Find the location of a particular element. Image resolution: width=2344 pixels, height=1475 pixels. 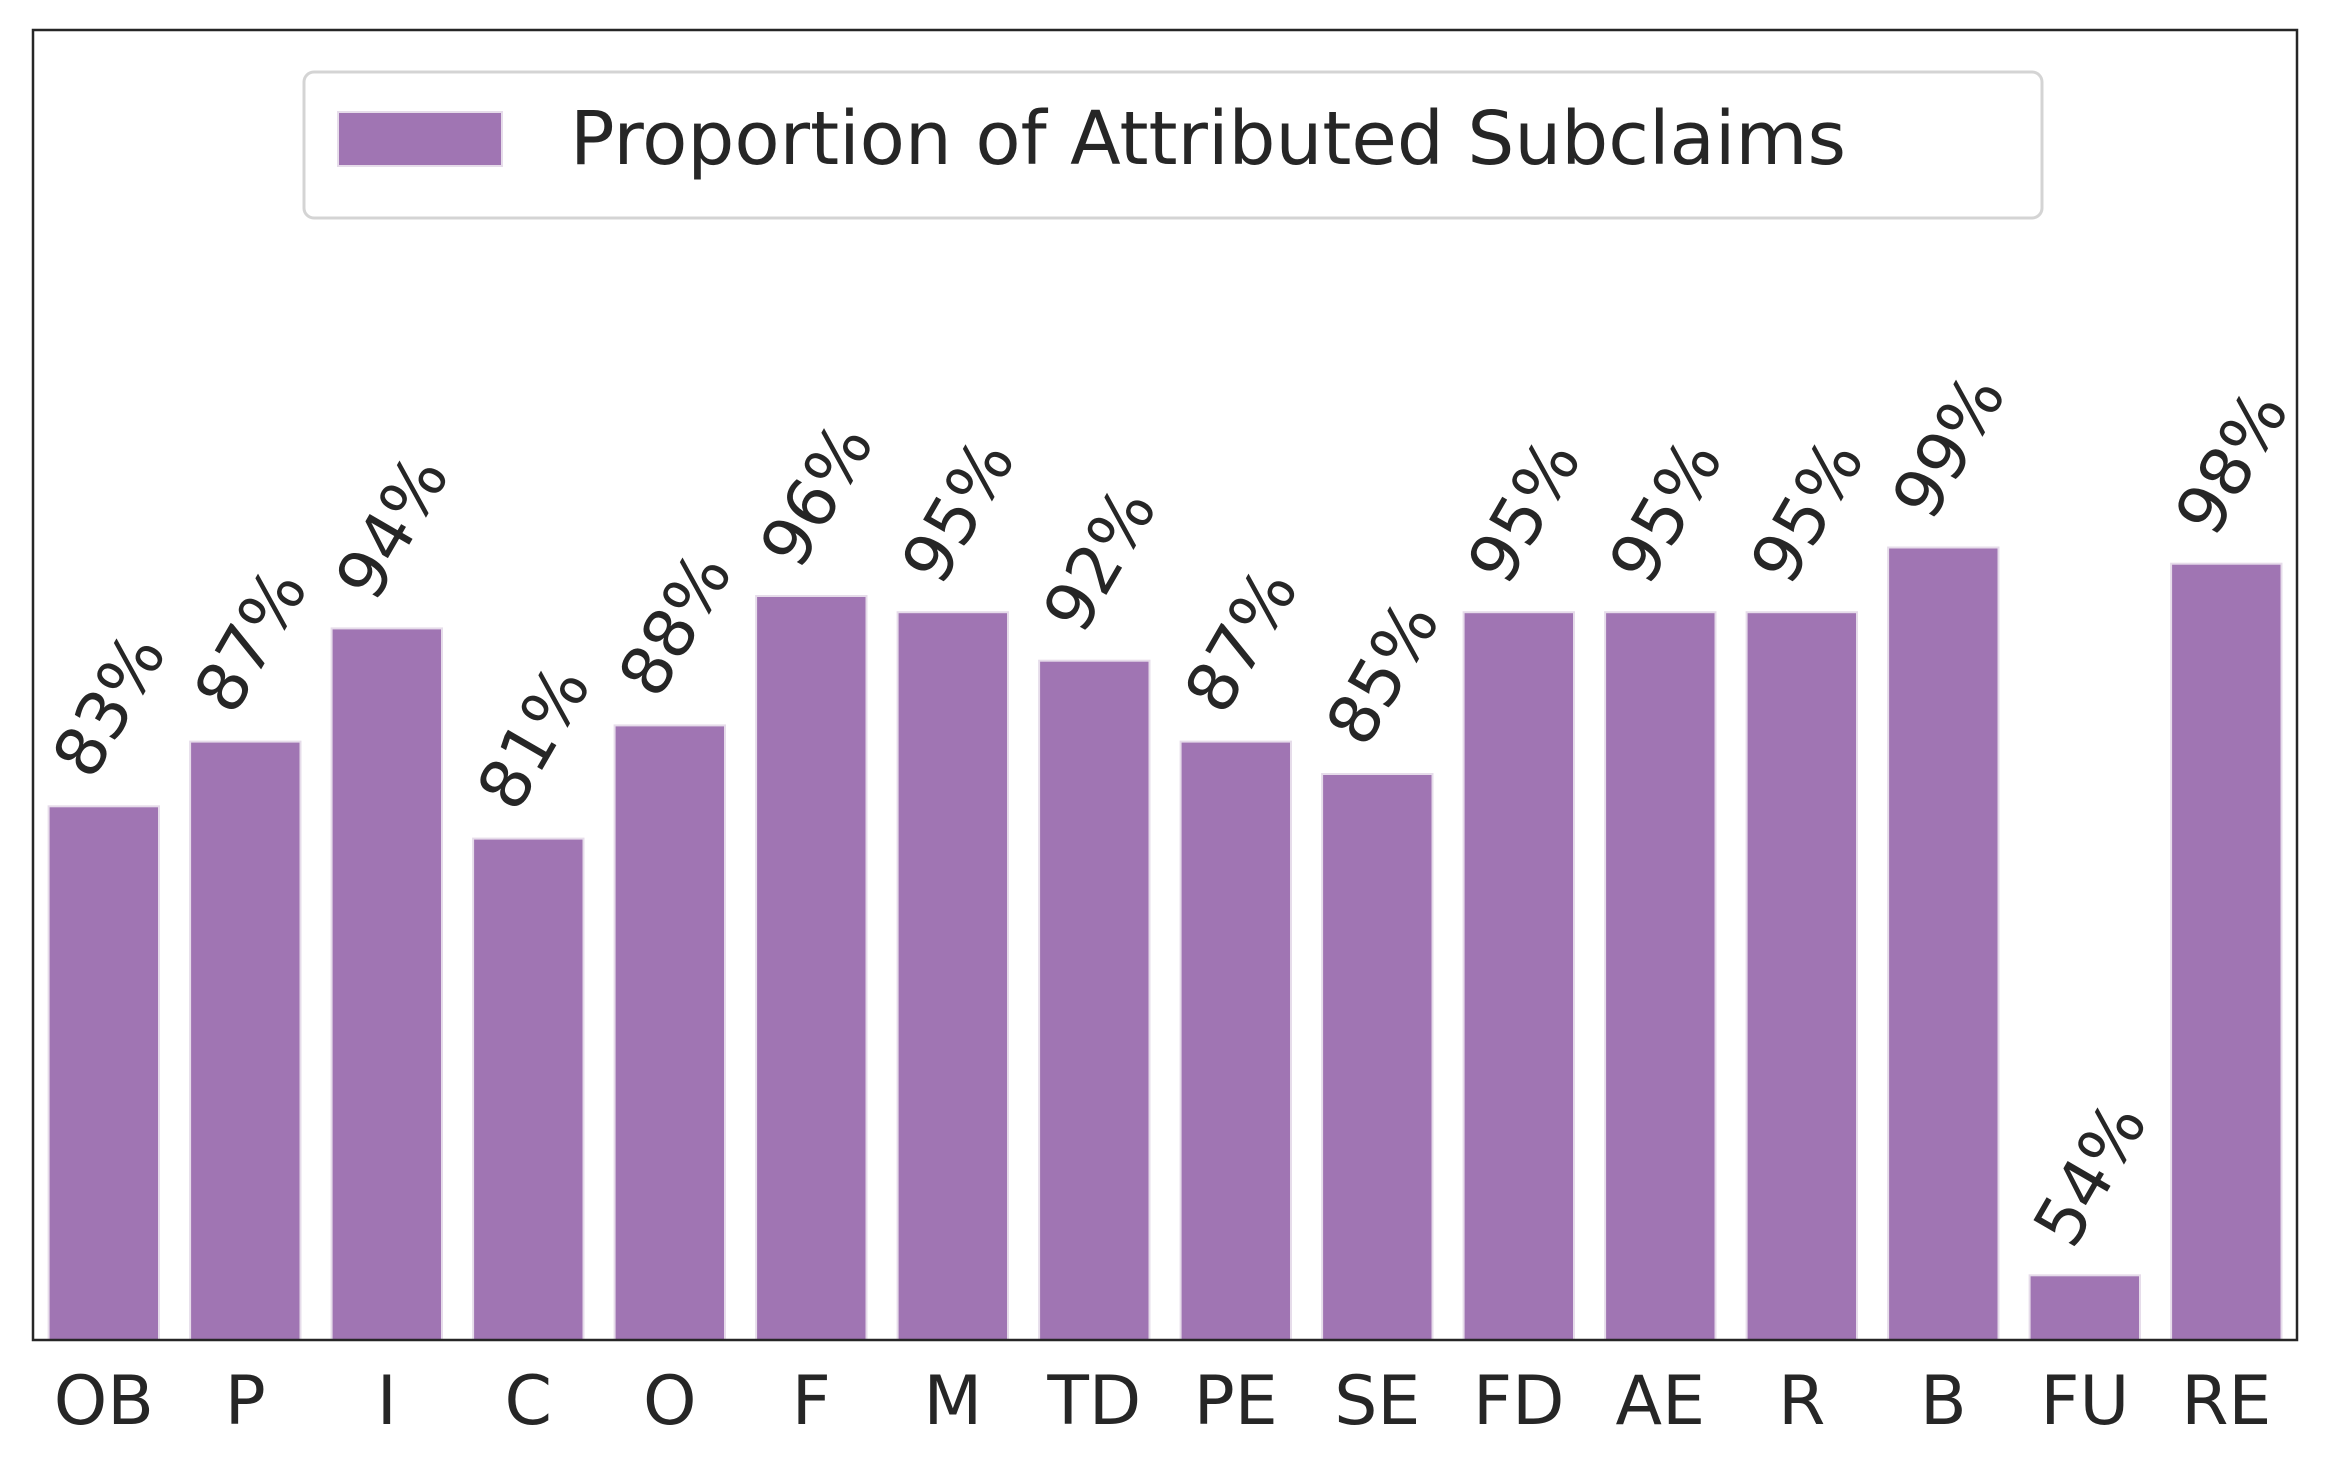

legend-box is located at coordinates (1173, 145).